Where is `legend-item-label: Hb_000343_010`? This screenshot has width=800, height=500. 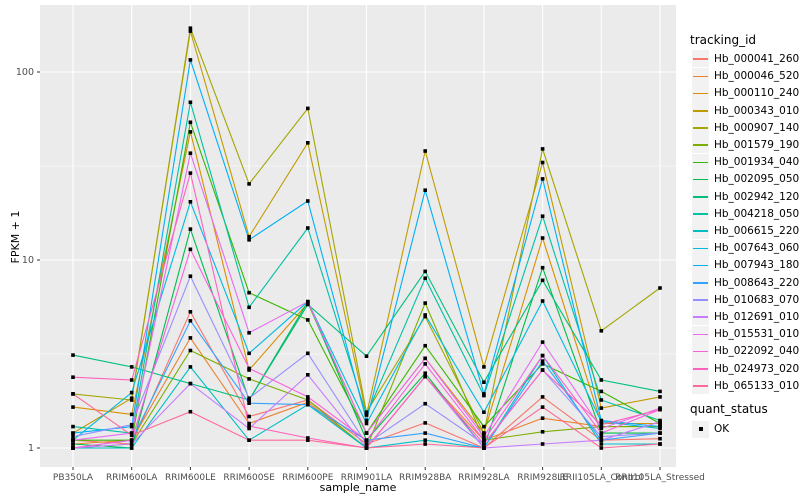 legend-item-label: Hb_000343_010 is located at coordinates (757, 110).